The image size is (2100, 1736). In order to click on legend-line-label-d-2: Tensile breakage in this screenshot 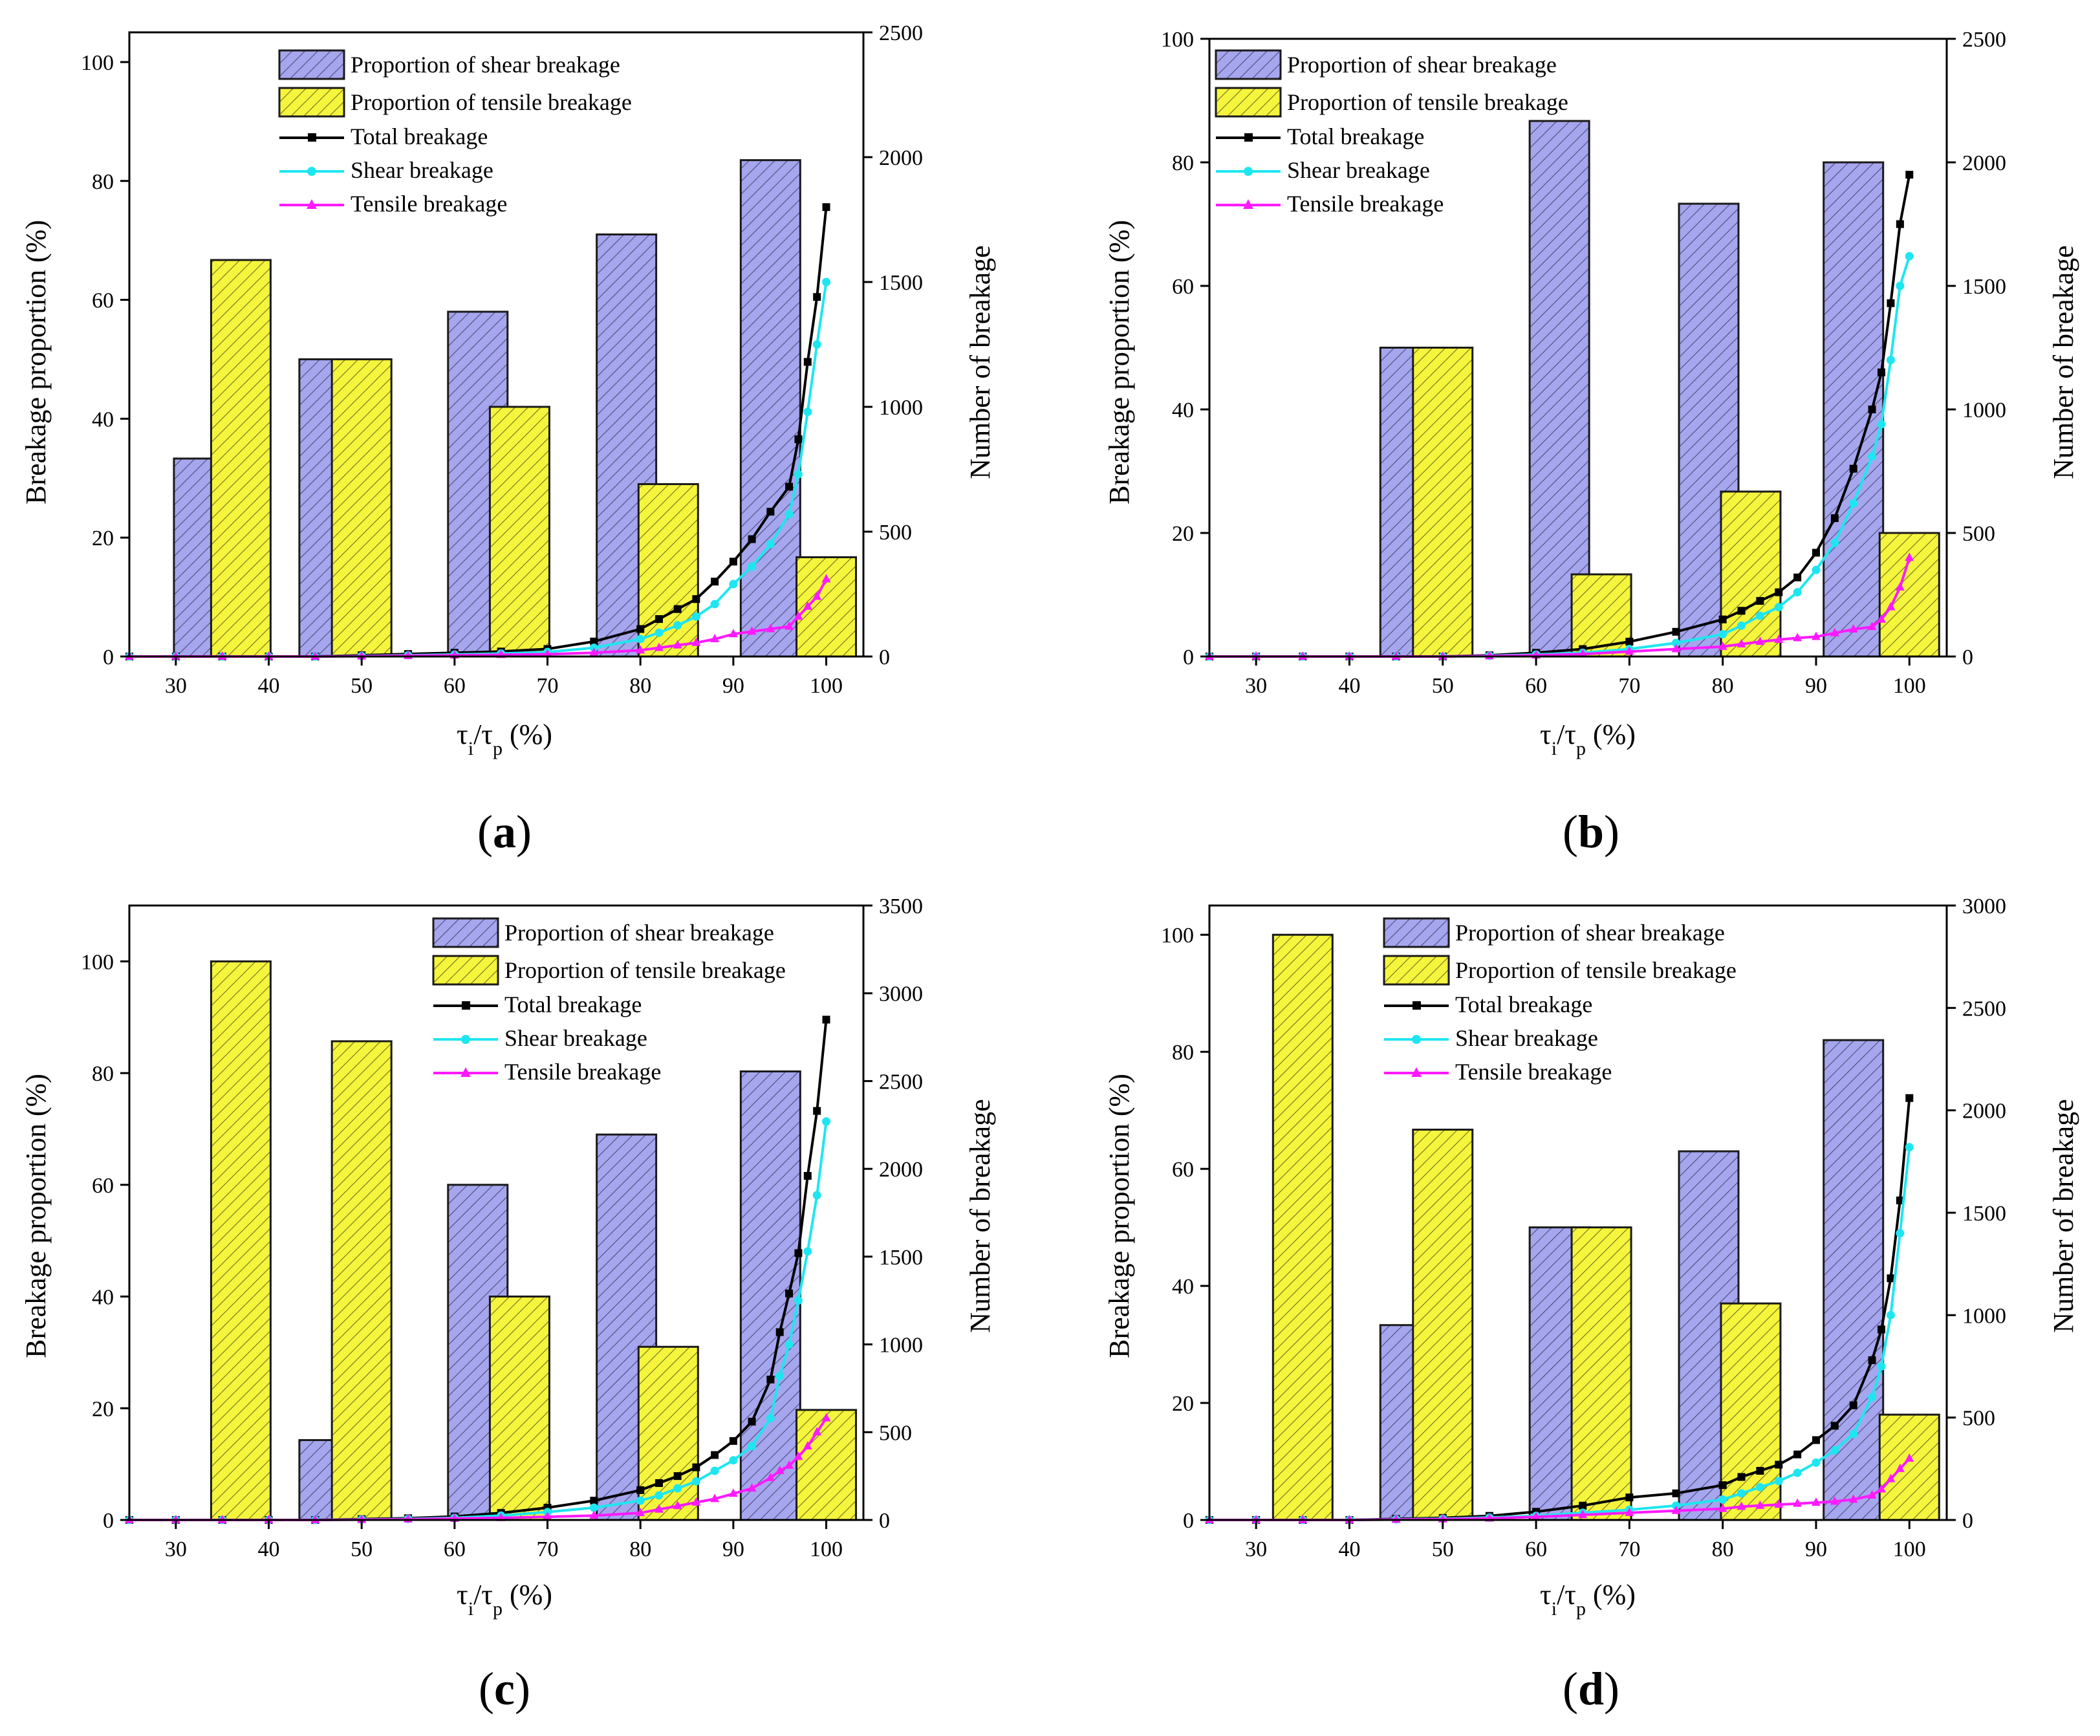, I will do `click(1533, 1072)`.